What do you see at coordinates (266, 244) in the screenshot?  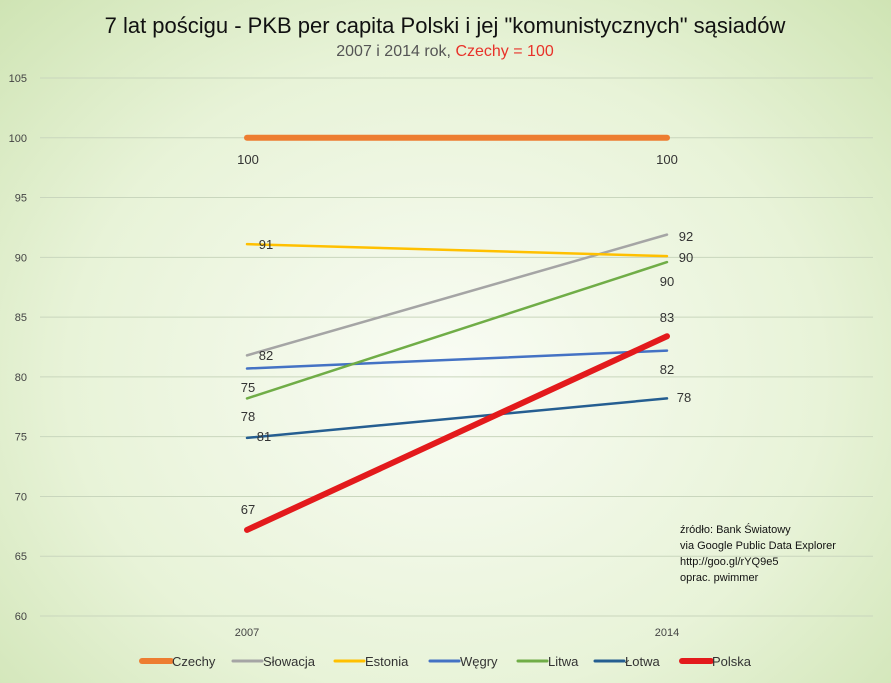 I see `data-label: 91` at bounding box center [266, 244].